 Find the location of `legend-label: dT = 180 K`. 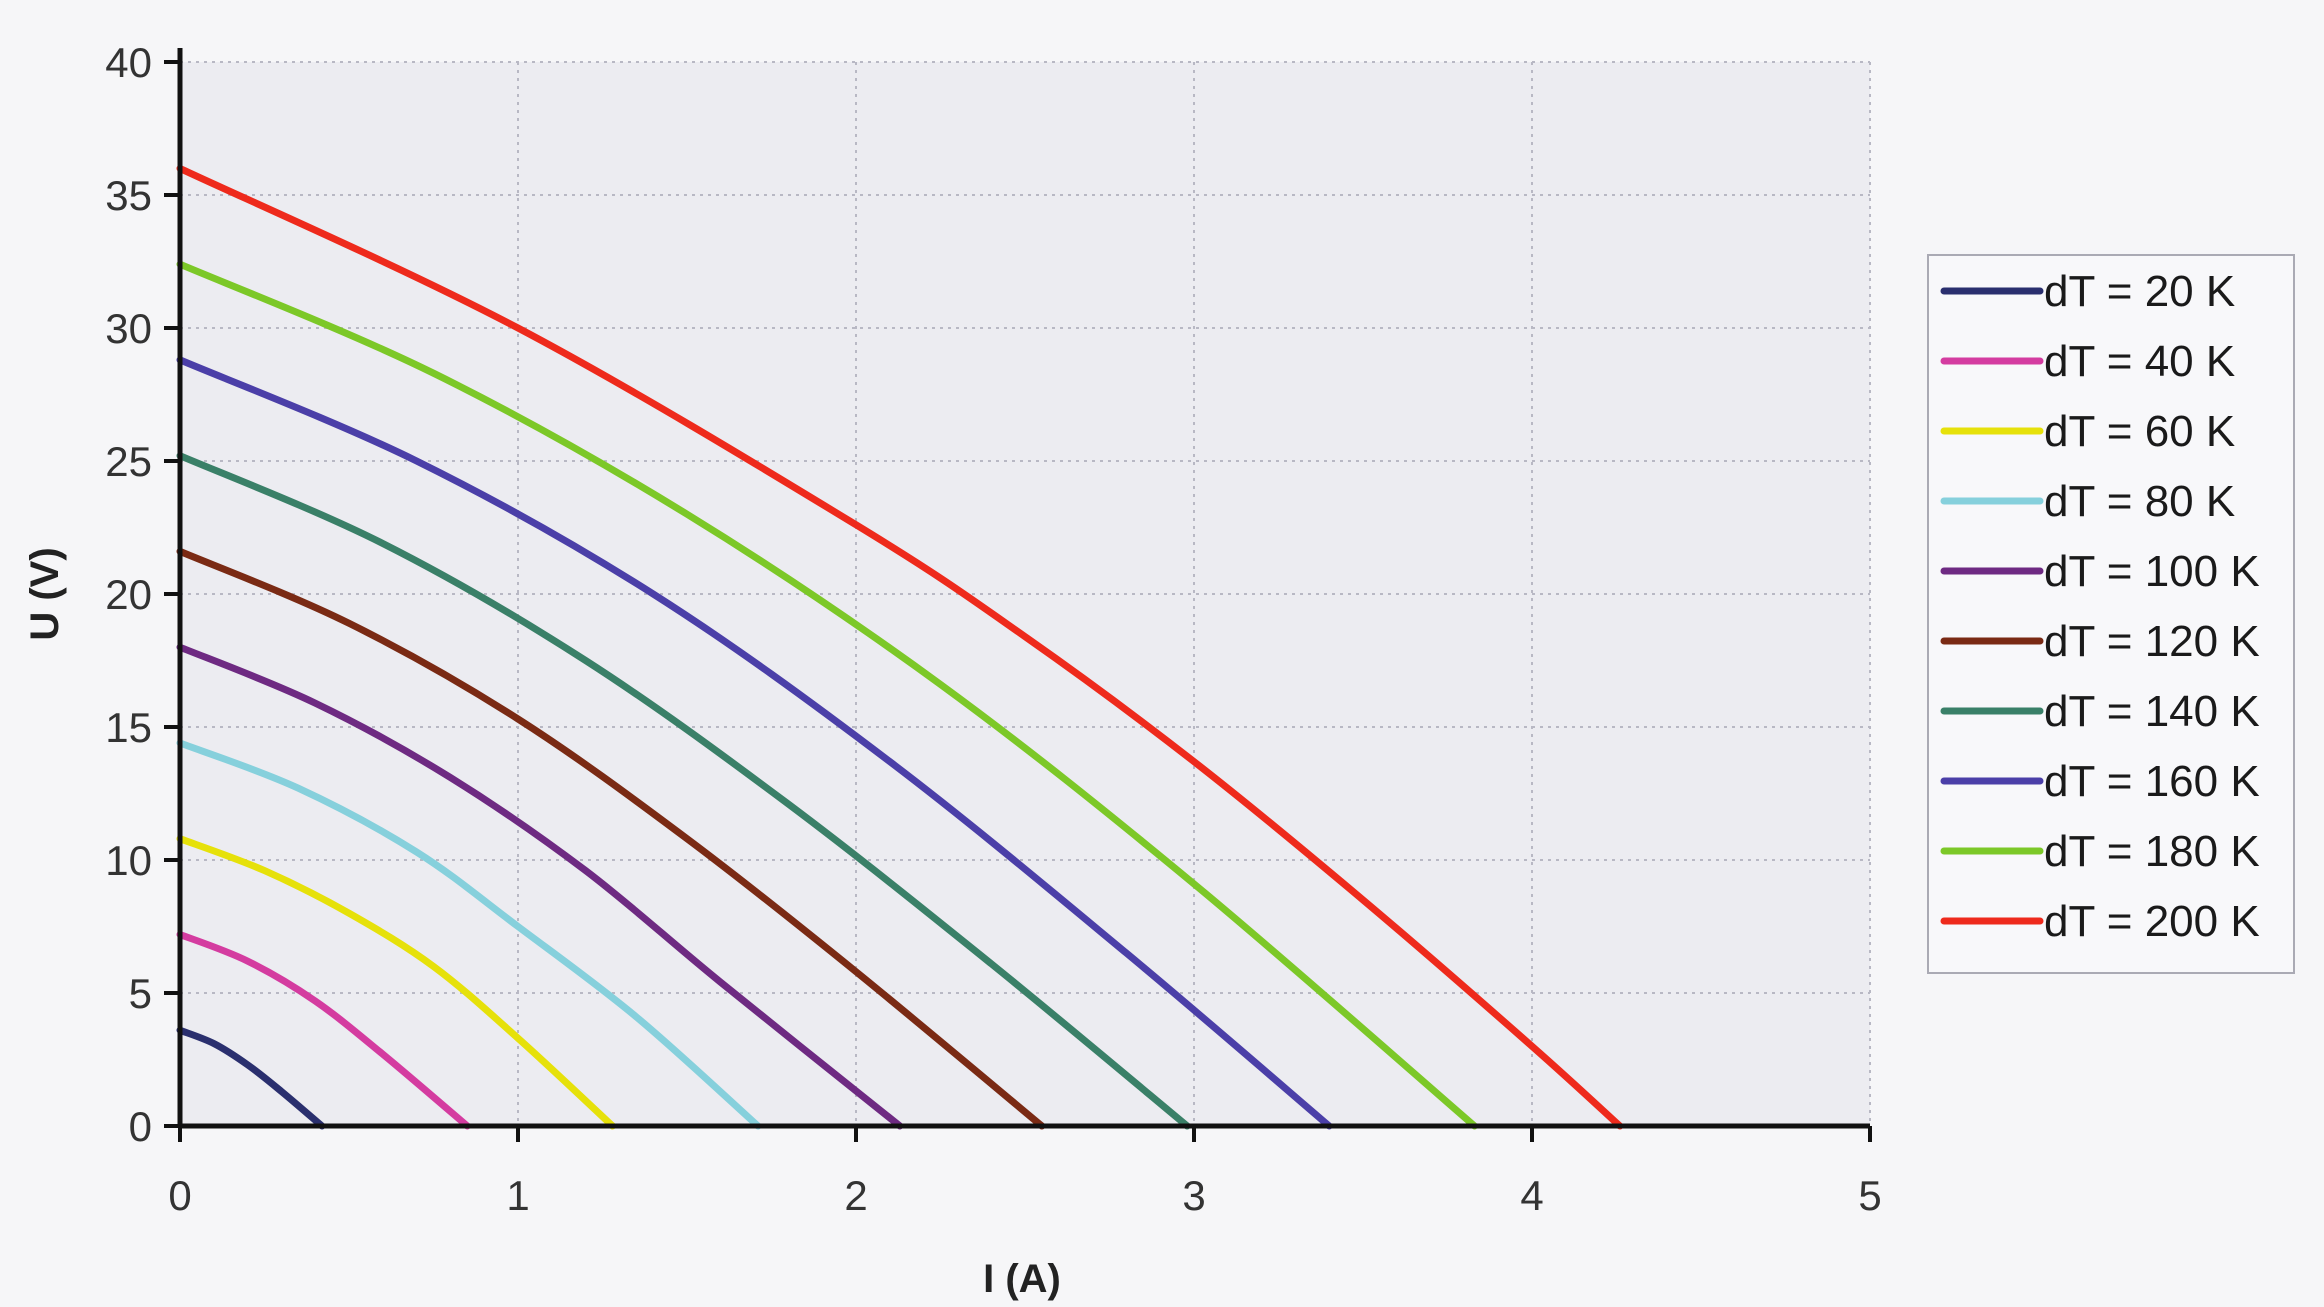

legend-label: dT = 180 K is located at coordinates (2152, 851).